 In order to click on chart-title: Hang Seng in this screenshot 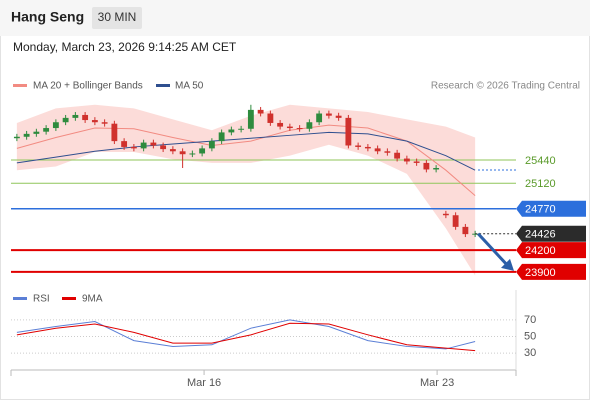, I will do `click(47, 17)`.